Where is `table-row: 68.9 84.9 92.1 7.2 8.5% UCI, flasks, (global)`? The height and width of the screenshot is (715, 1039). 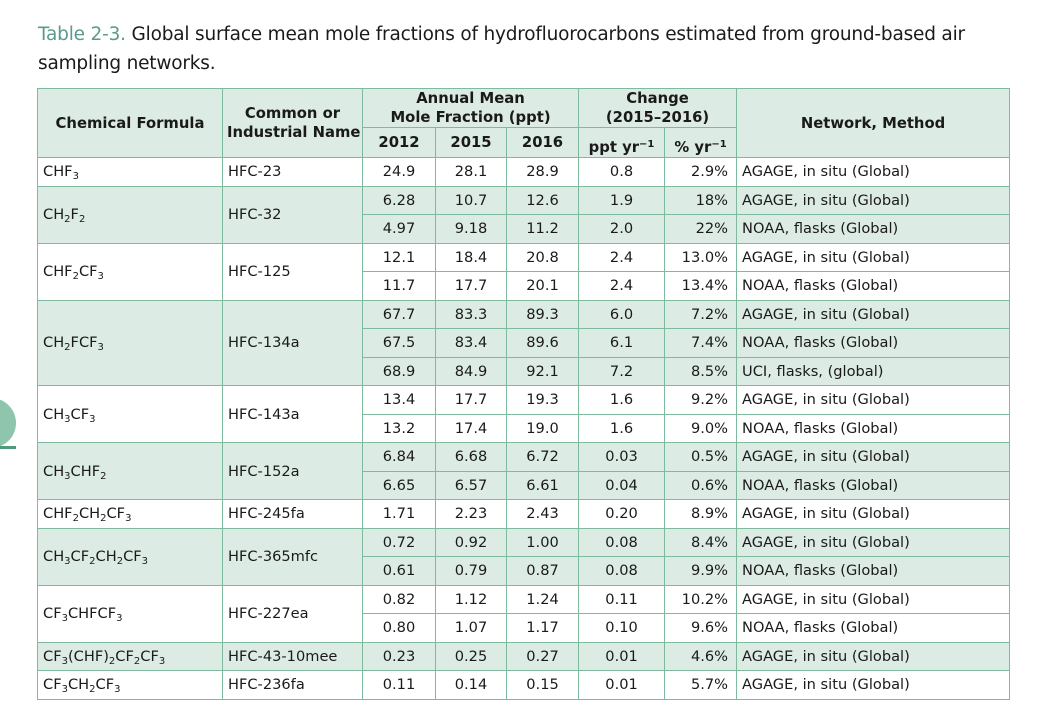
table-row: 68.9 84.9 92.1 7.2 8.5% UCI, flasks, (global) is located at coordinates (524, 371).